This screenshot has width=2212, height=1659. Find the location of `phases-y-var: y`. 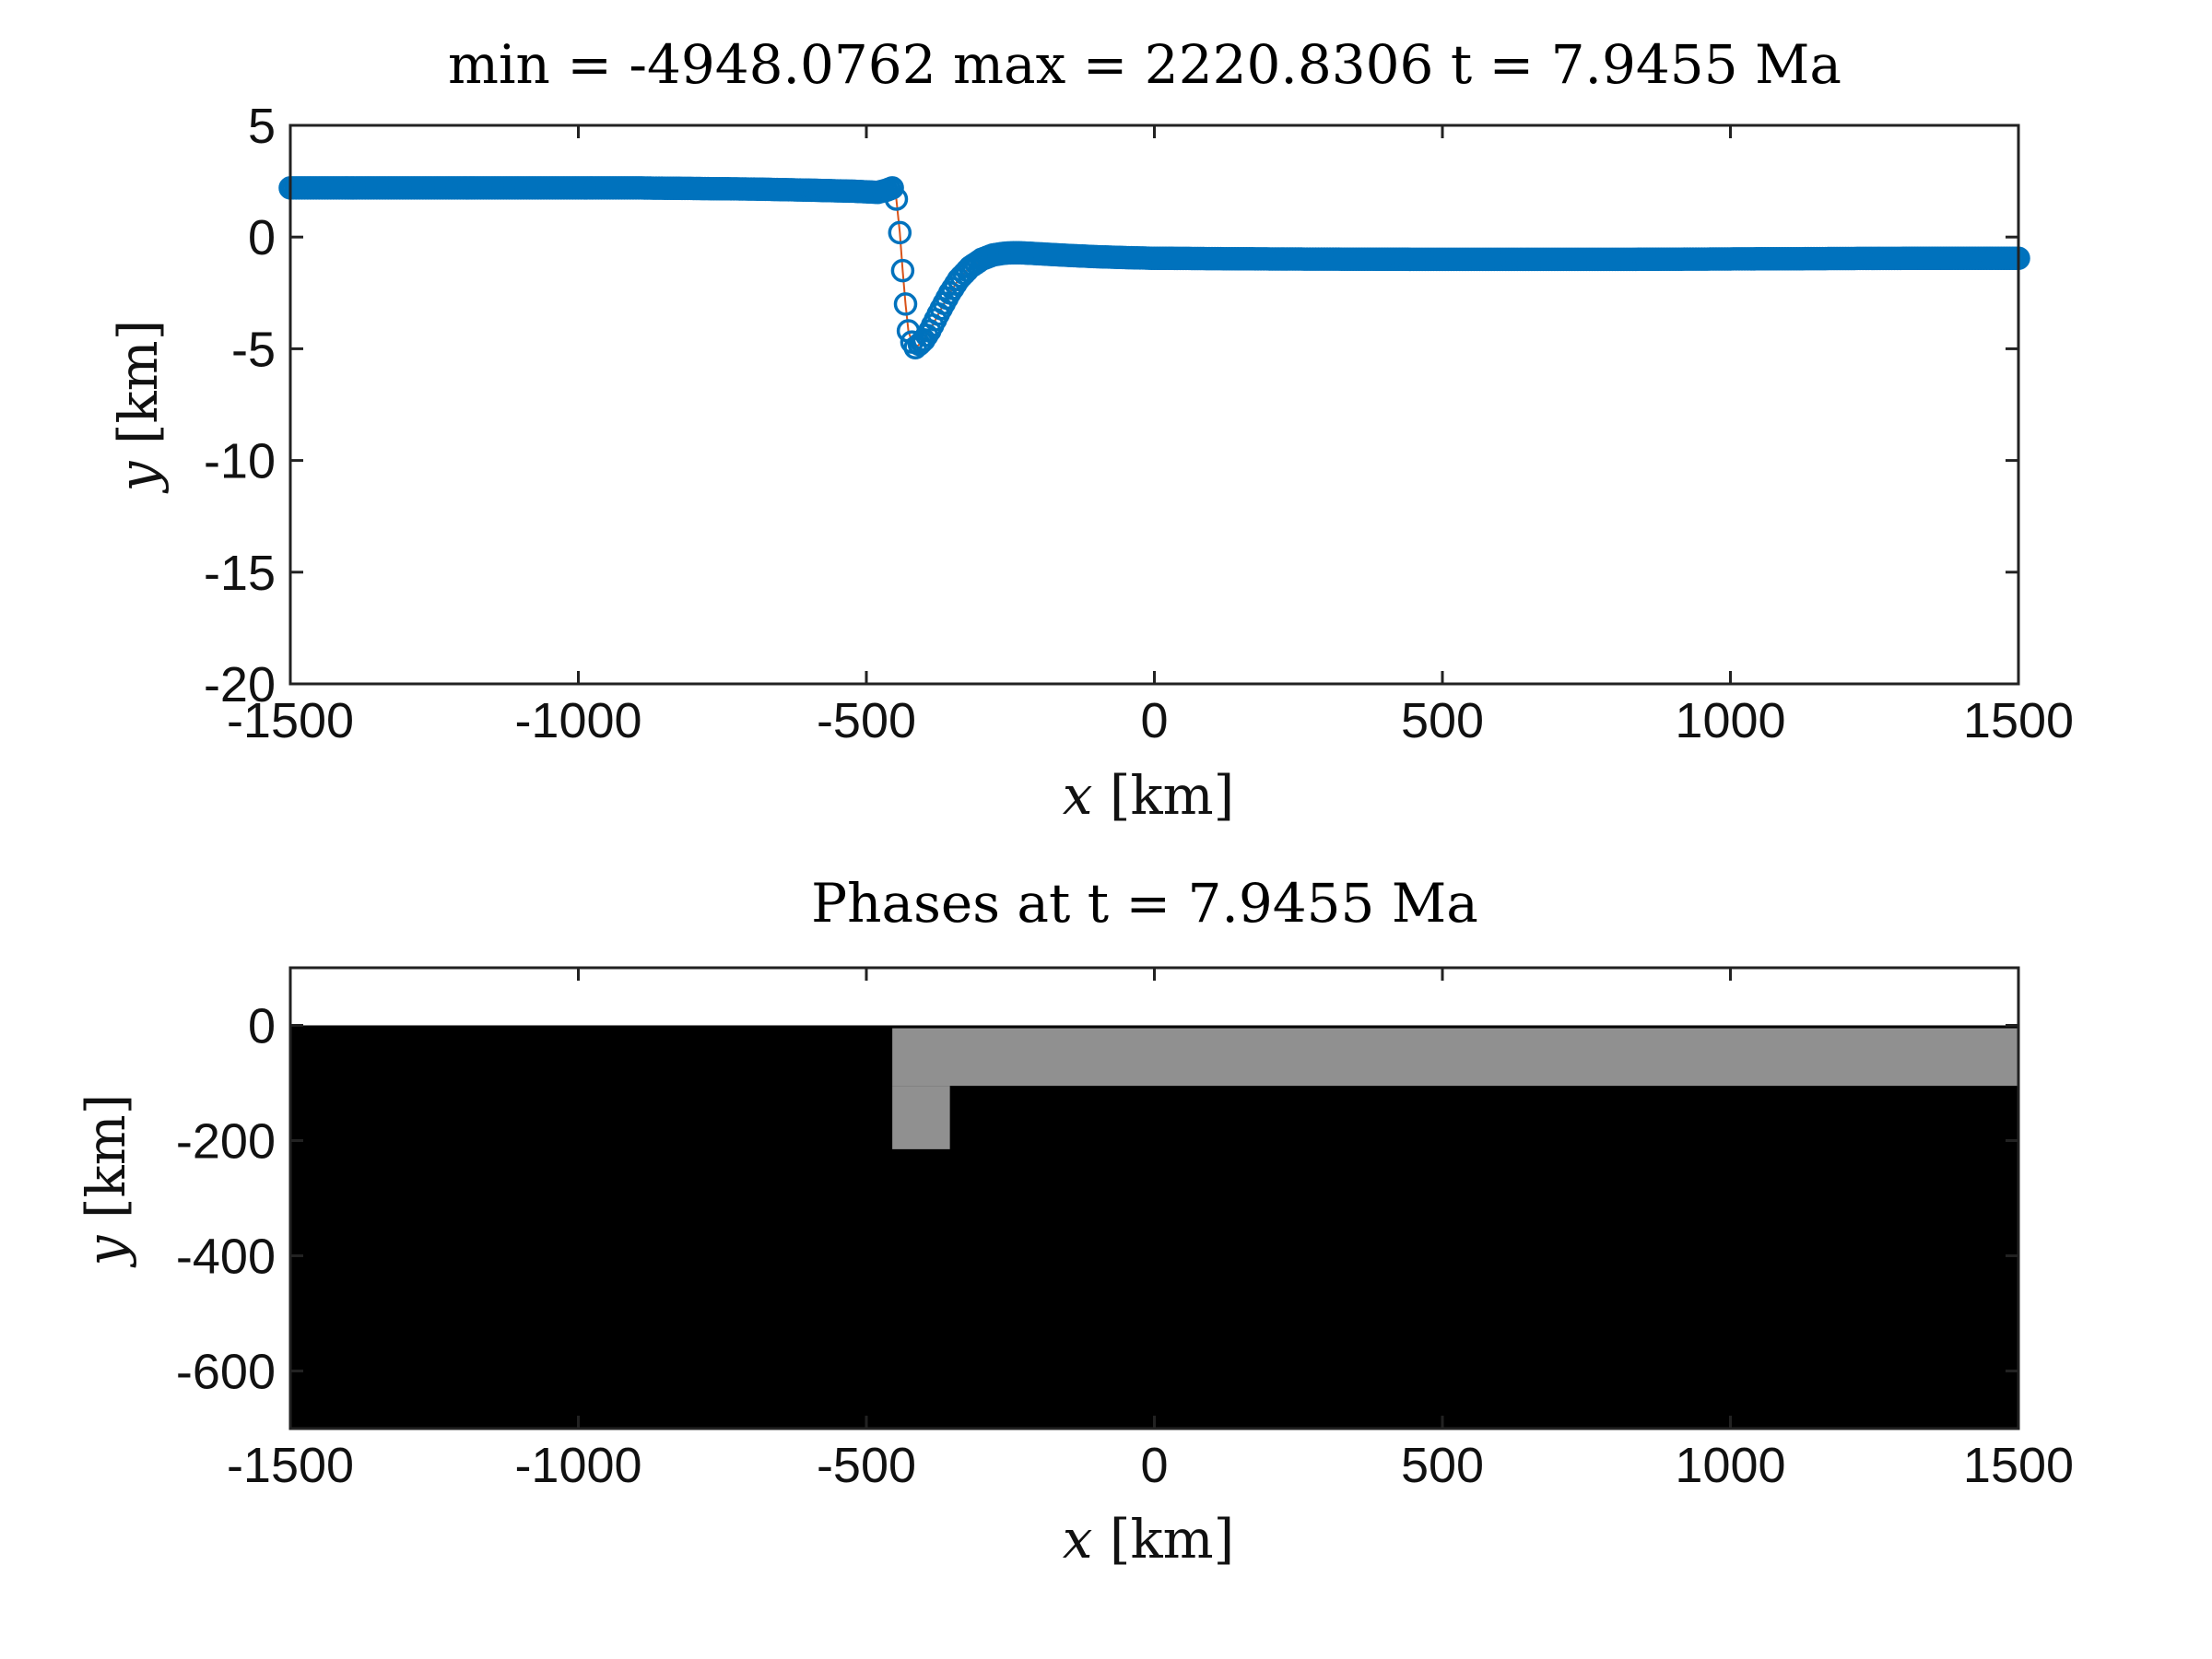

phases-y-var: y is located at coordinates (106, 1251).